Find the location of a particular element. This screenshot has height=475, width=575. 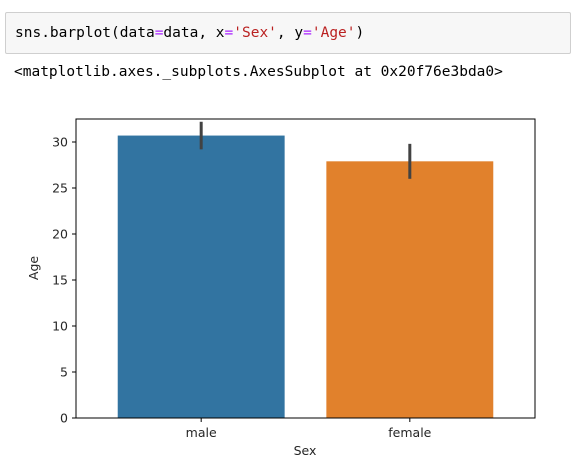

y-tick-label: 15 is located at coordinates (60, 280).